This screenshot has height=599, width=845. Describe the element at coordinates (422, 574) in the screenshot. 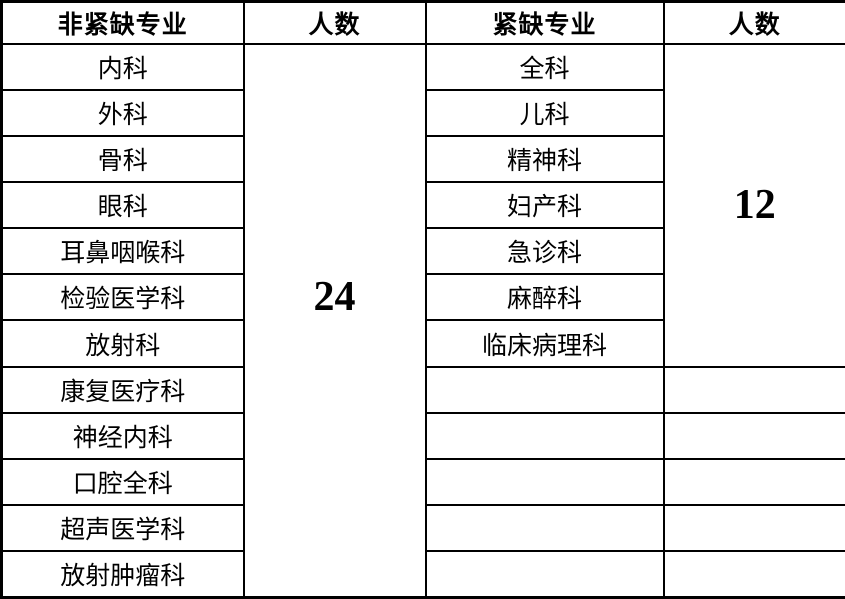

I see `table-row: 放射肿瘤科` at that location.